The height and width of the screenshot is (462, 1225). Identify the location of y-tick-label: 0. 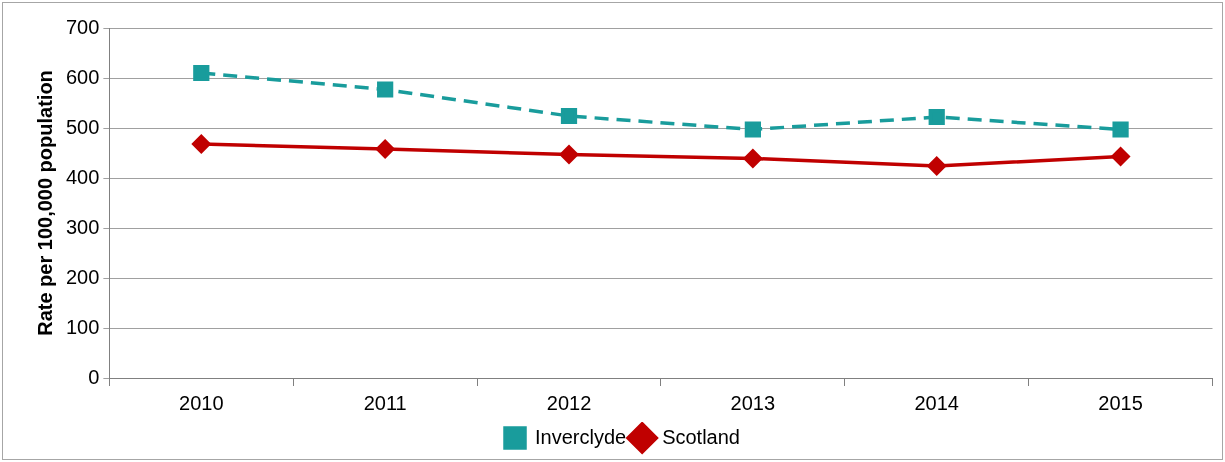
(94, 376).